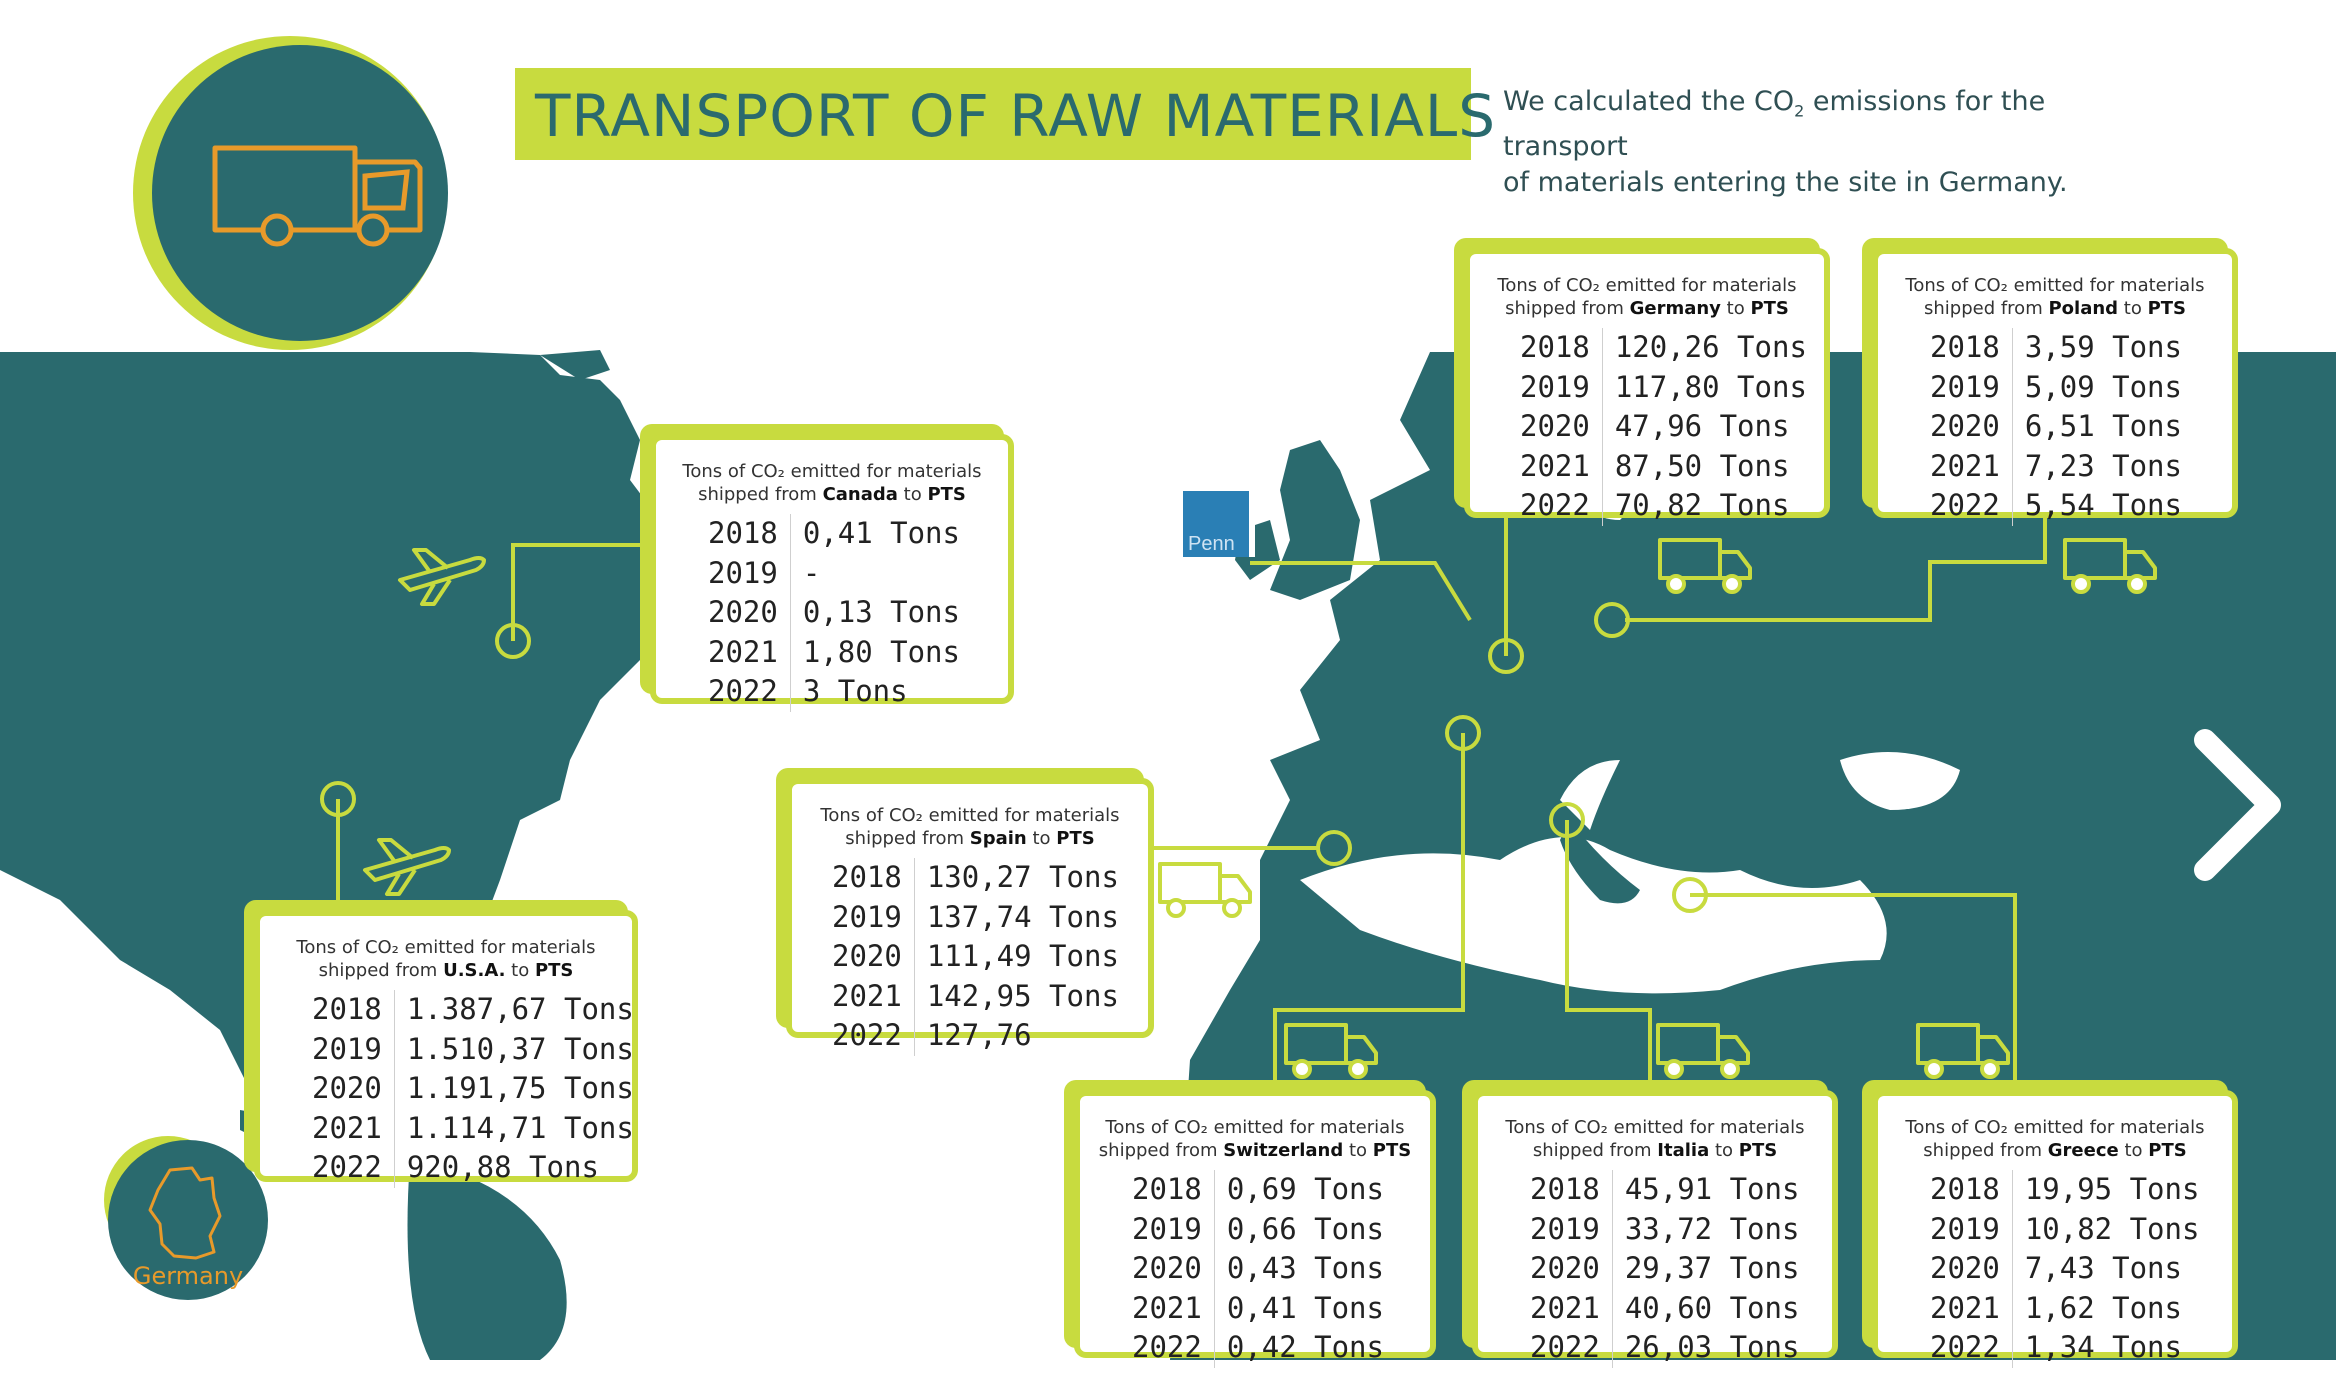 The height and width of the screenshot is (1396, 2336). Describe the element at coordinates (1305, 1189) in the screenshot. I see `value-cell: 0,69 Tons` at that location.